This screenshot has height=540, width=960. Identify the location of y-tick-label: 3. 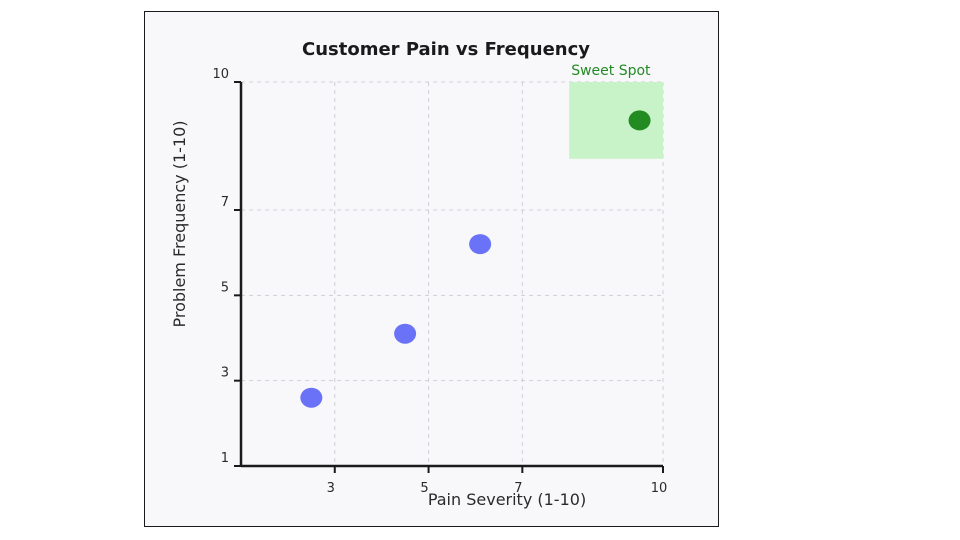
(225, 373).